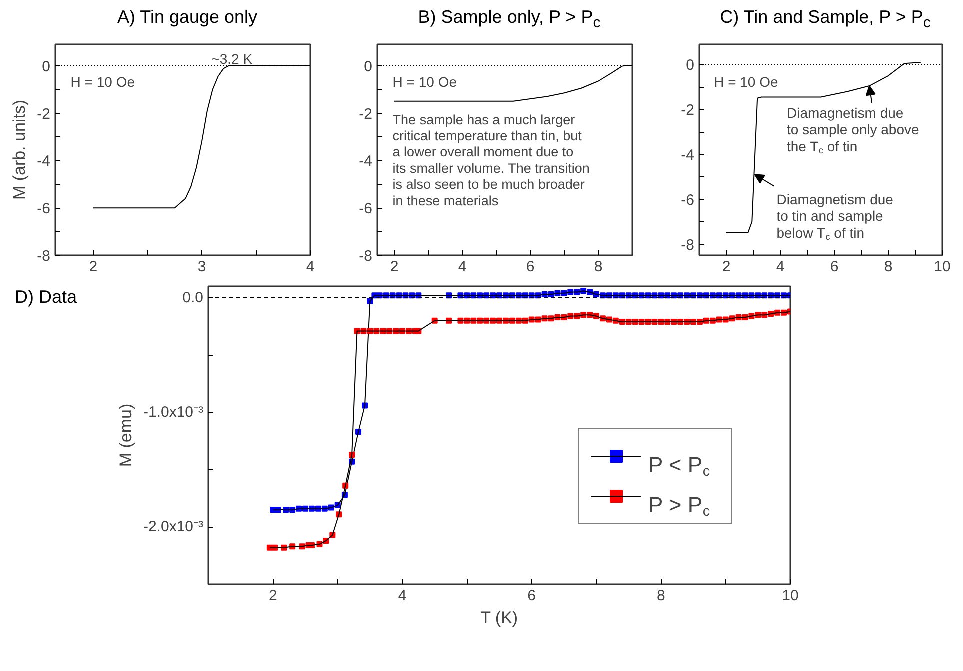 The width and height of the screenshot is (963, 671). I want to click on y-tick-label: -2.0x10⁻³, so click(173, 527).